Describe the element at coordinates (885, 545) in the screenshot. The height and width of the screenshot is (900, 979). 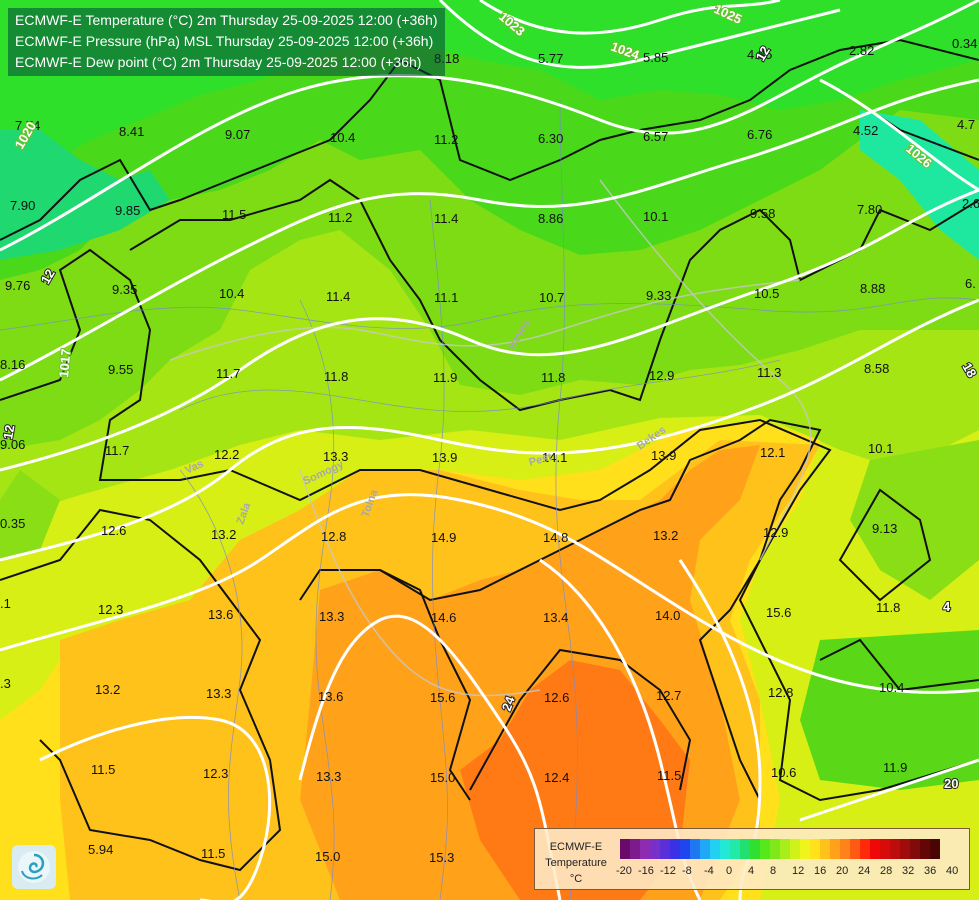
I see `dewpoint-loop-east` at that location.